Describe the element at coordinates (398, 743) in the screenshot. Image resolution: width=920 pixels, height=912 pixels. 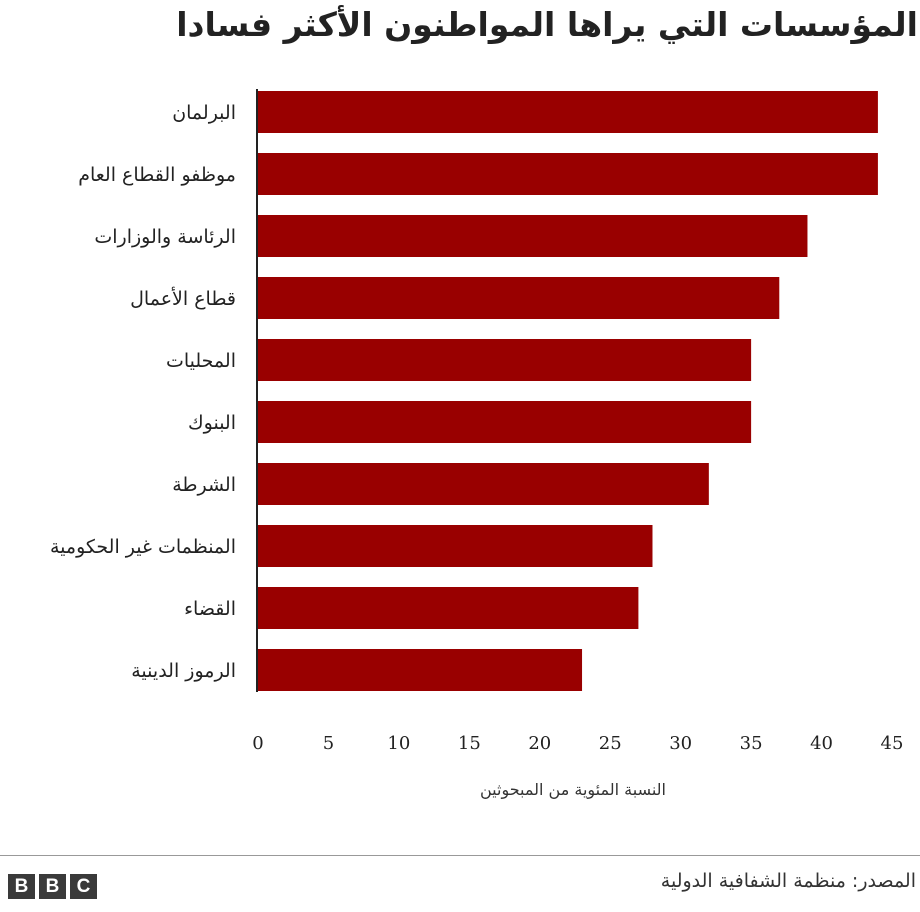
I see `x-tick-label: 10` at that location.